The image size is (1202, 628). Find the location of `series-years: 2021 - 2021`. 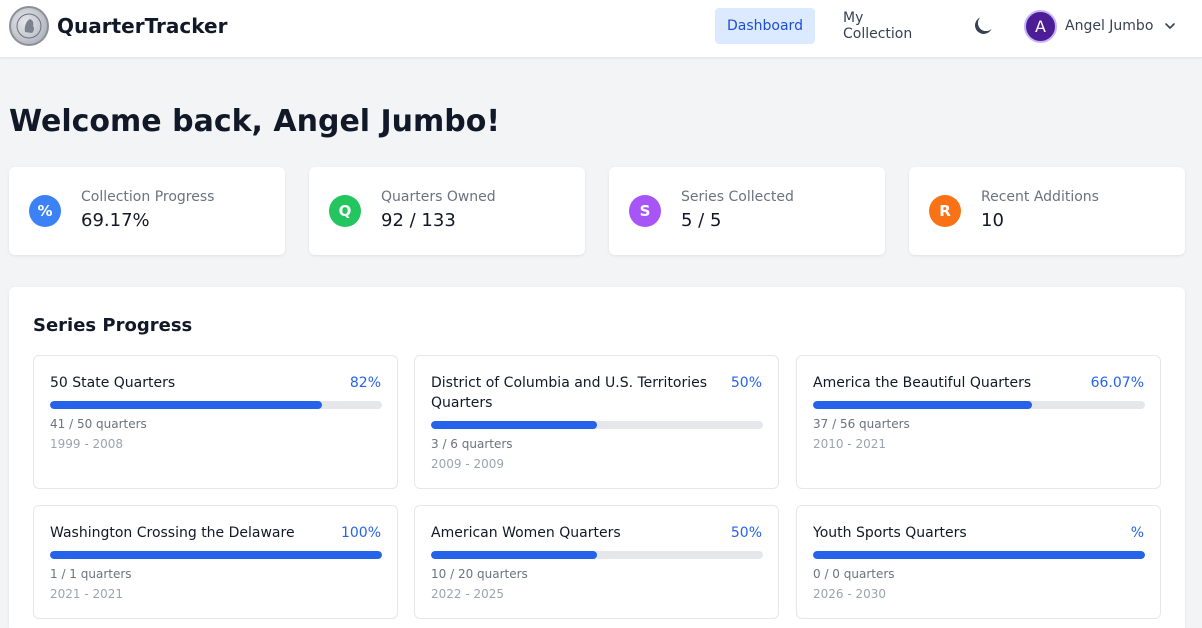

series-years: 2021 - 2021 is located at coordinates (87, 594).